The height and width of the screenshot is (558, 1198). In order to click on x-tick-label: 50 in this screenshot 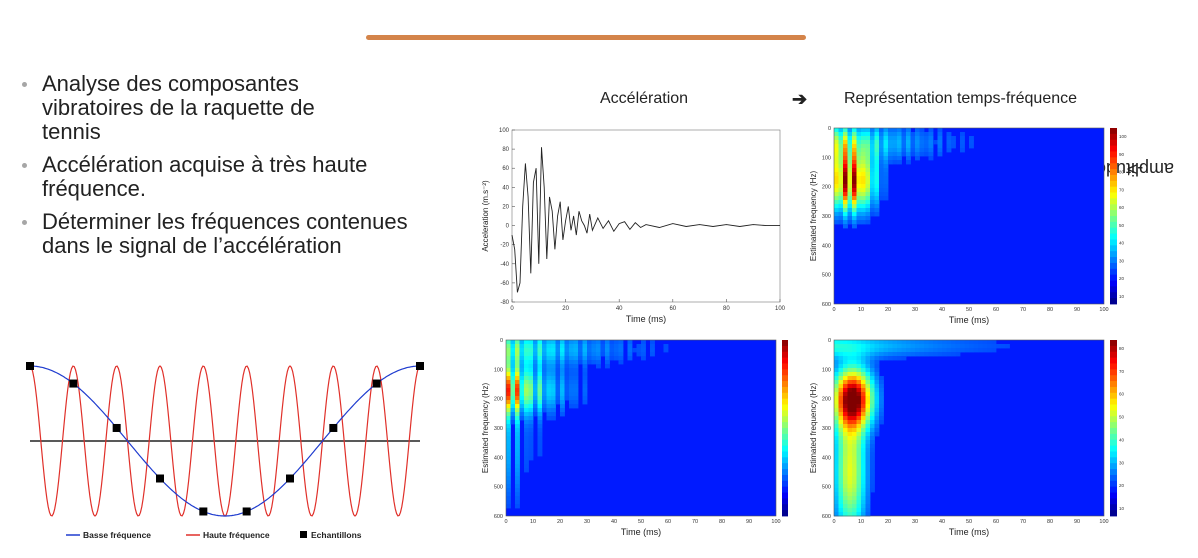, I will do `click(969, 310)`.